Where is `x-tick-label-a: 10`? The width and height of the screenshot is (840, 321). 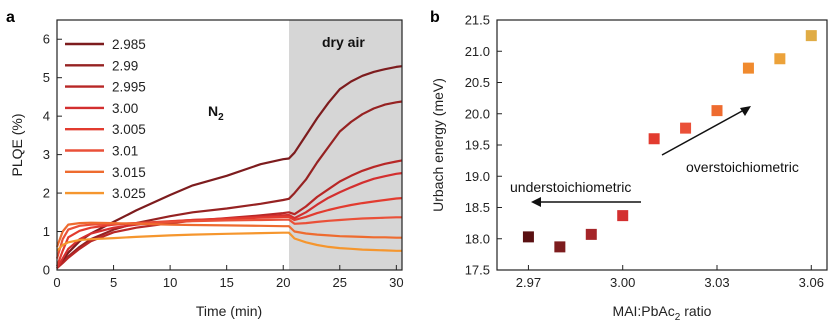
x-tick-label-a: 10 is located at coordinates (170, 282).